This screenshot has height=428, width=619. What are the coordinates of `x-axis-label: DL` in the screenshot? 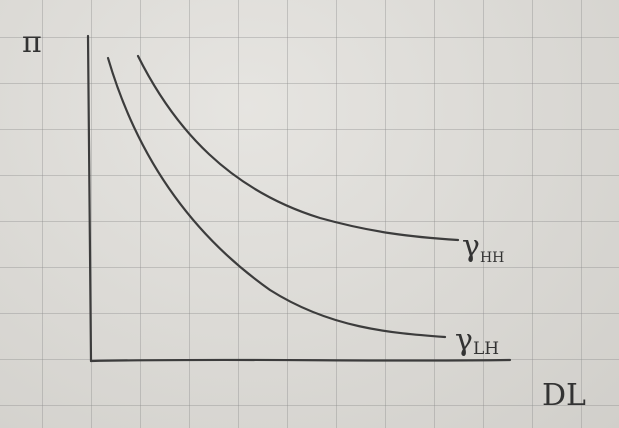 It's located at (564, 395).